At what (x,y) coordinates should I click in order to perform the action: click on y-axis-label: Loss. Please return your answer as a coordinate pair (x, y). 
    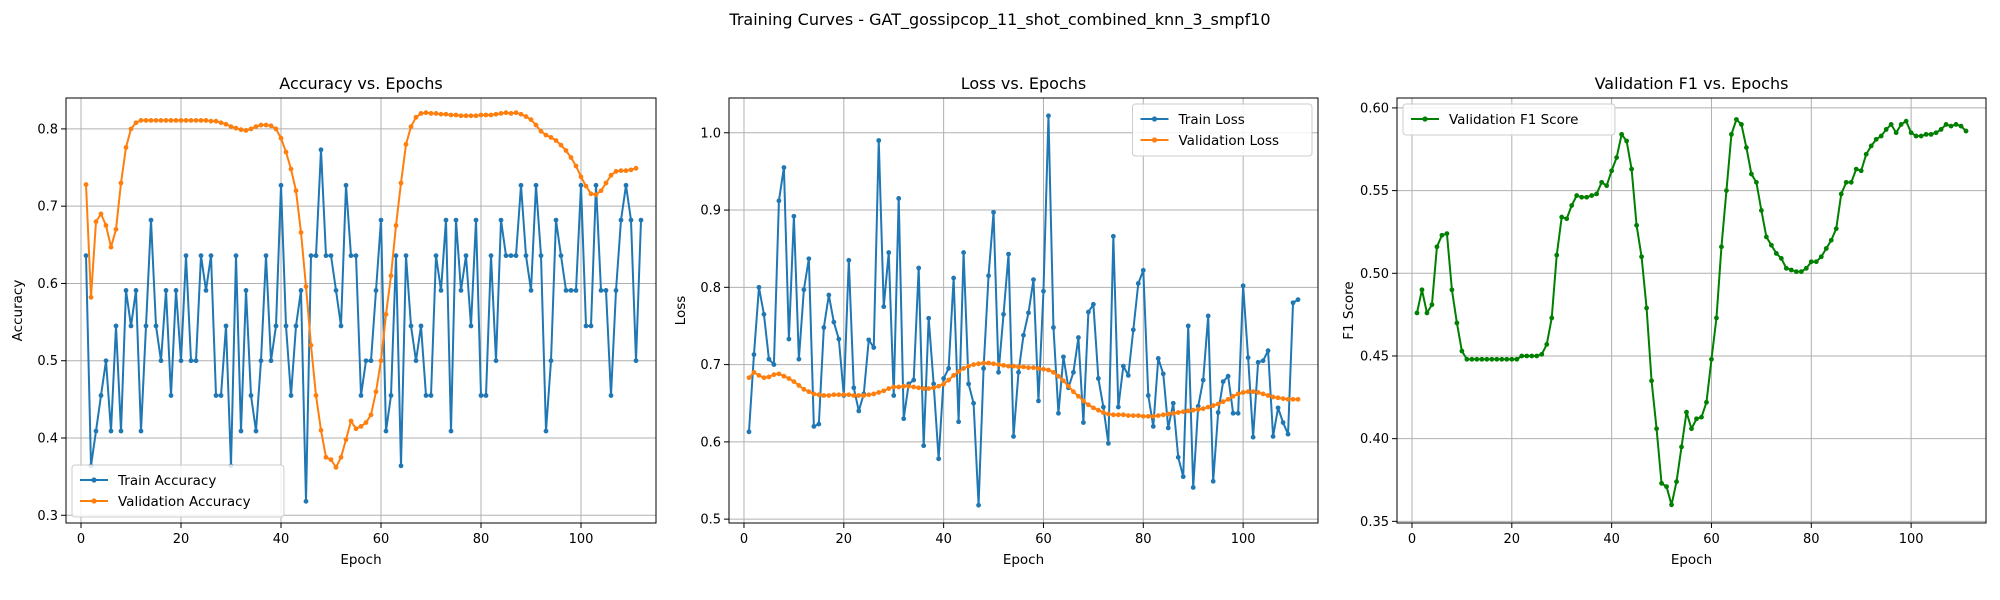
    Looking at the image, I should click on (681, 311).